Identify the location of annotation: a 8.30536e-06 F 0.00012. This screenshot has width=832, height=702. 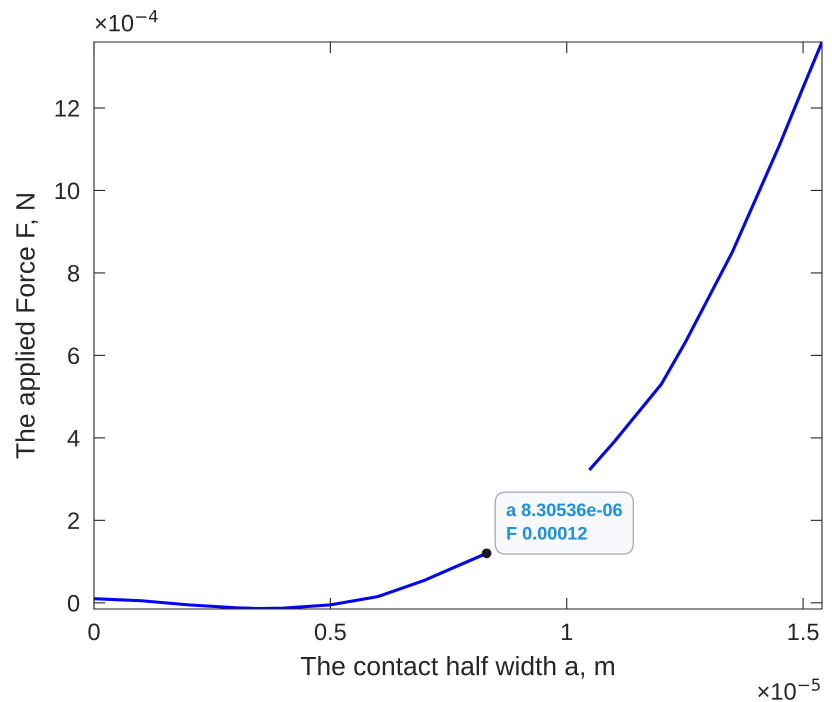
(564, 521).